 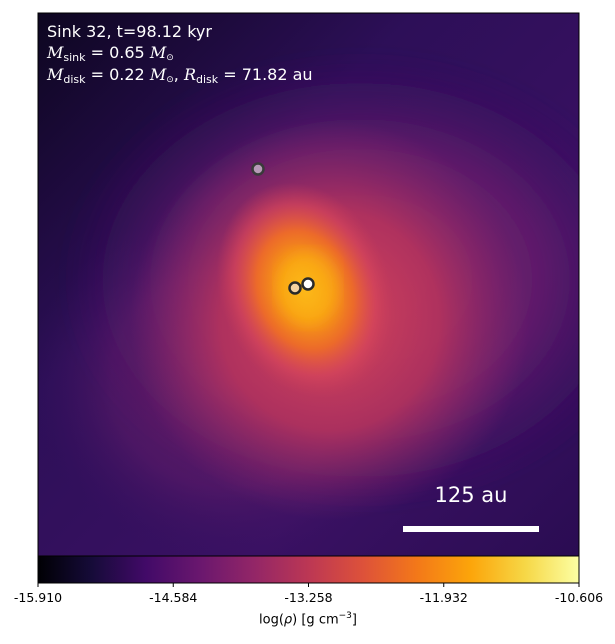 What do you see at coordinates (579, 597) in the screenshot?
I see `colorbar-tick-label: -10.606` at bounding box center [579, 597].